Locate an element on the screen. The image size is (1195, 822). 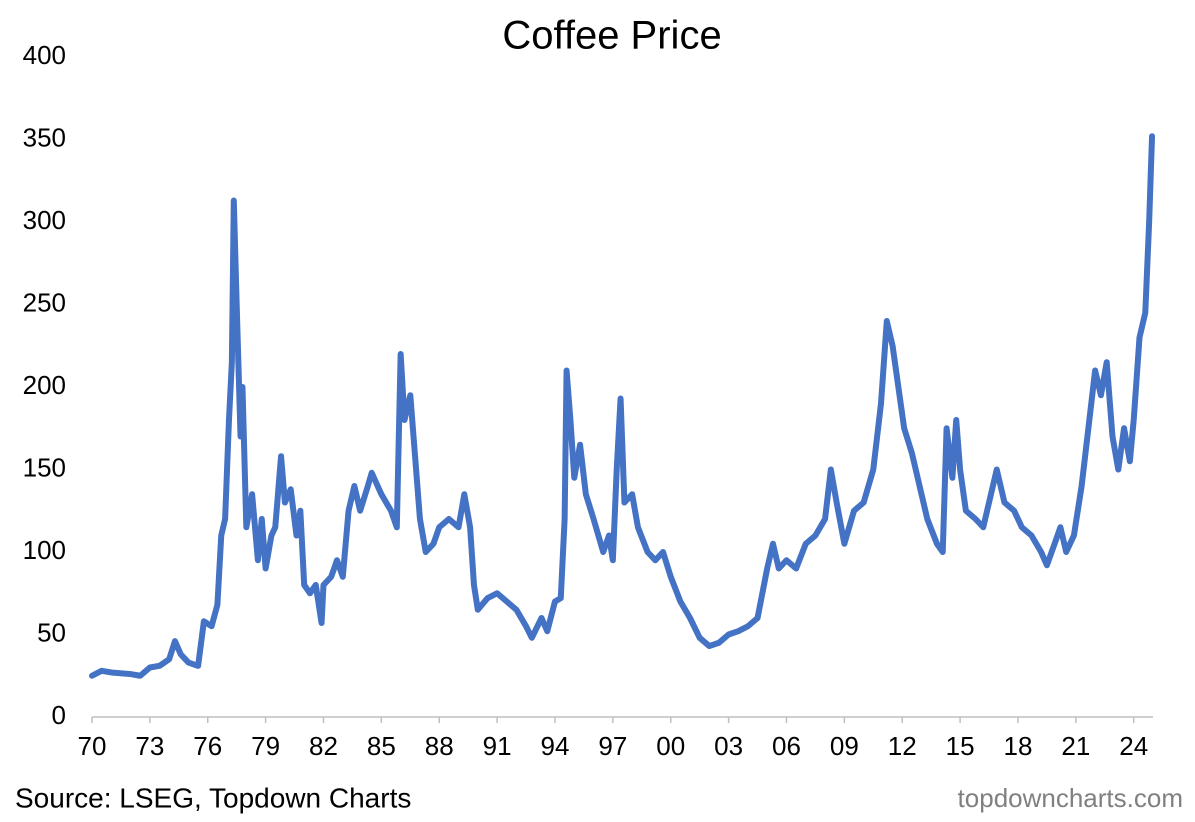
x-tick-label: 88 is located at coordinates (439, 746).